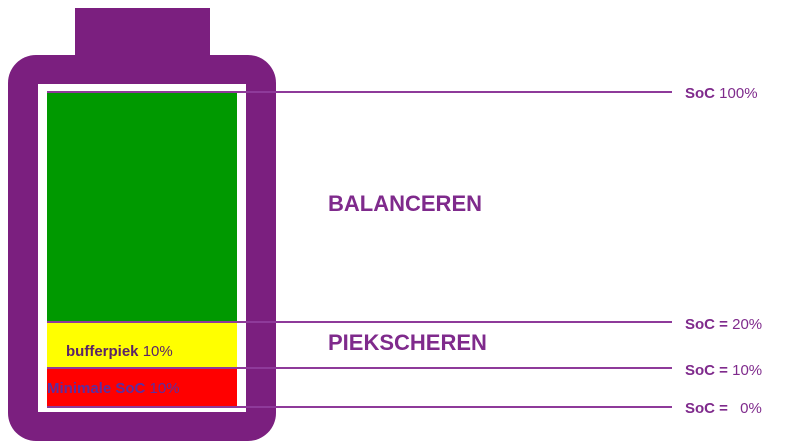 The image size is (796, 444). What do you see at coordinates (405, 203) in the screenshot?
I see `zone-label: BALANCEREN` at bounding box center [405, 203].